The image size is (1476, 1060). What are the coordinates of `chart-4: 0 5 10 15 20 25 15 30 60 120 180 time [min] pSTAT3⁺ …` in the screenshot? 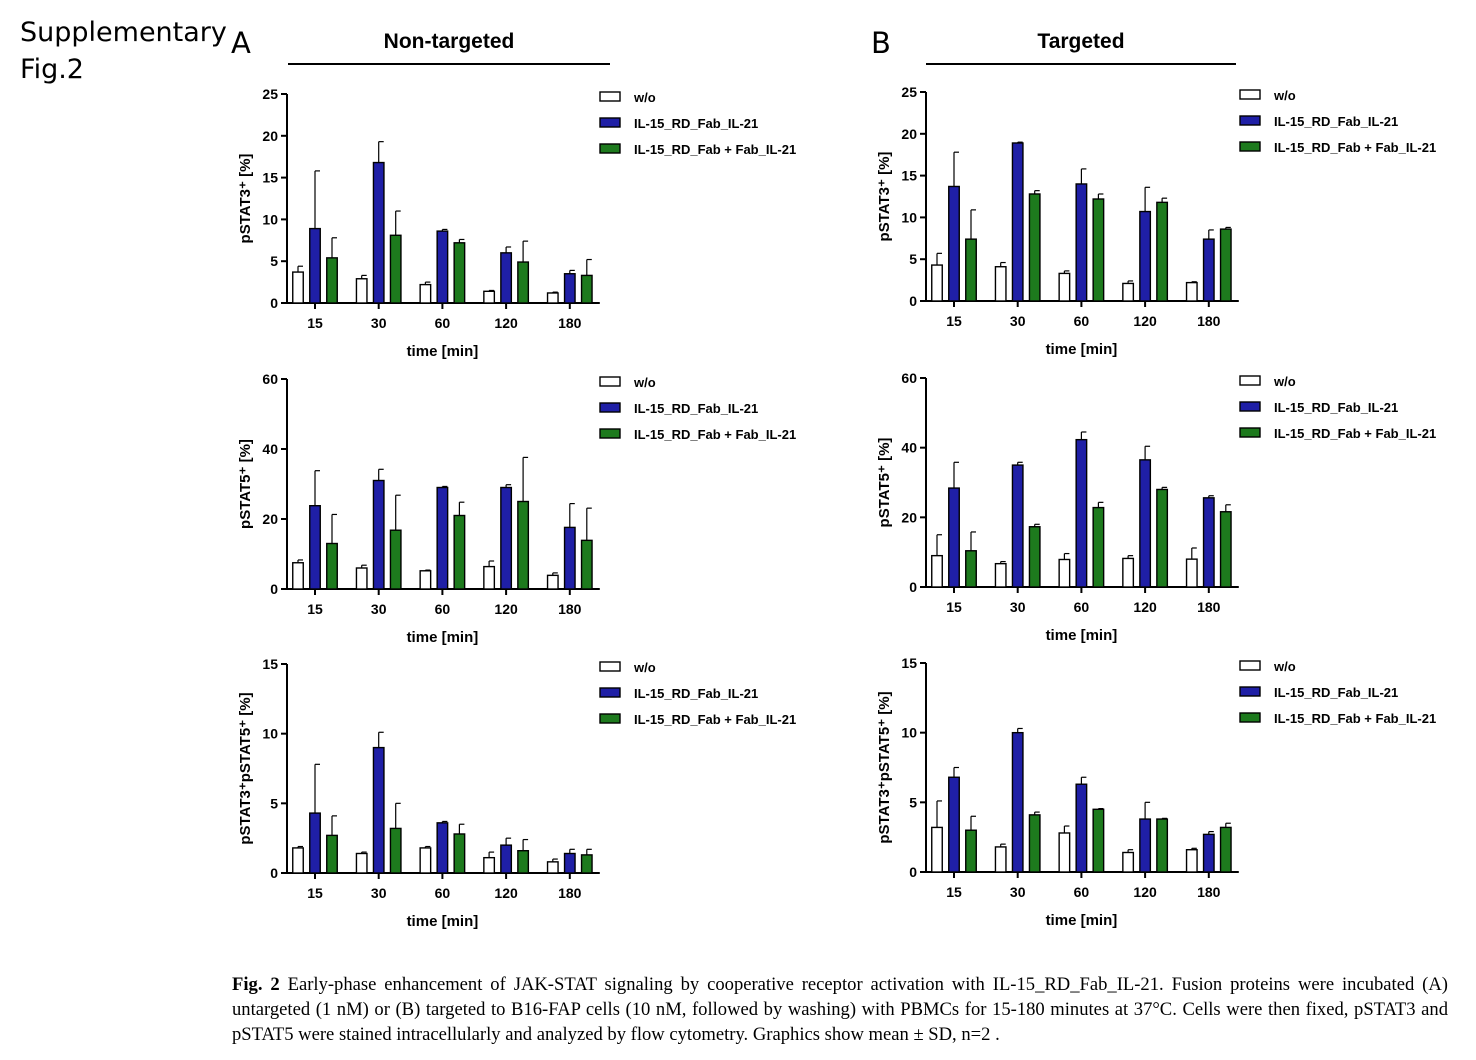 It's located at (1156, 221).